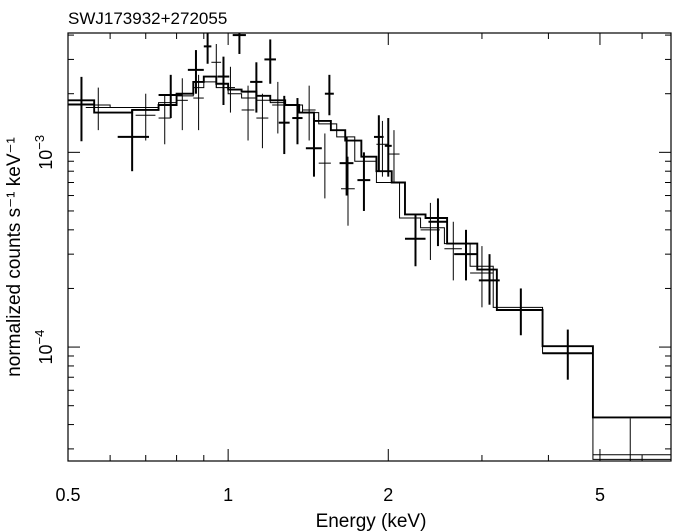 This screenshot has height=532, width=674. I want to click on x-tick-label: 5, so click(600, 495).